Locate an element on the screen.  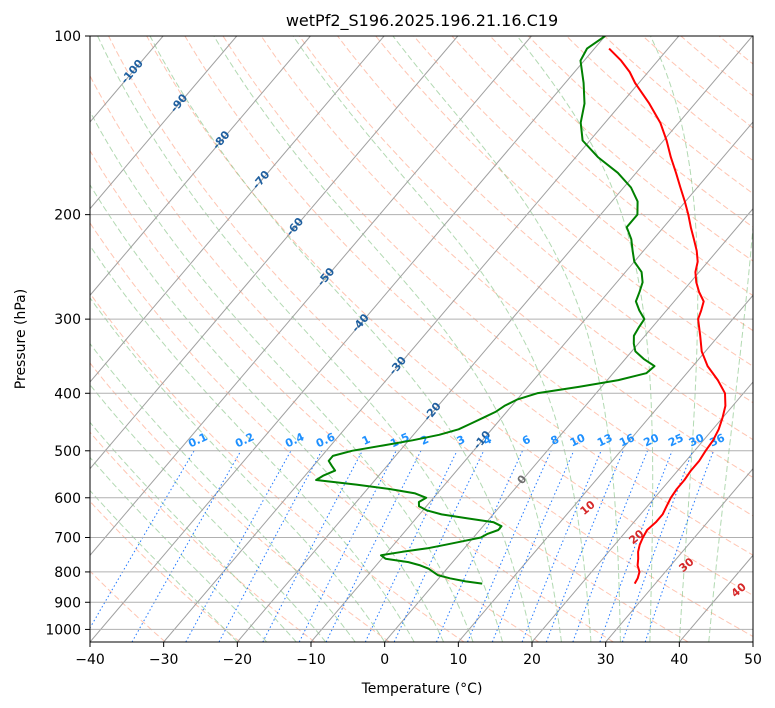
mixing-ratio-label: 0.2 is located at coordinates (244, 440).